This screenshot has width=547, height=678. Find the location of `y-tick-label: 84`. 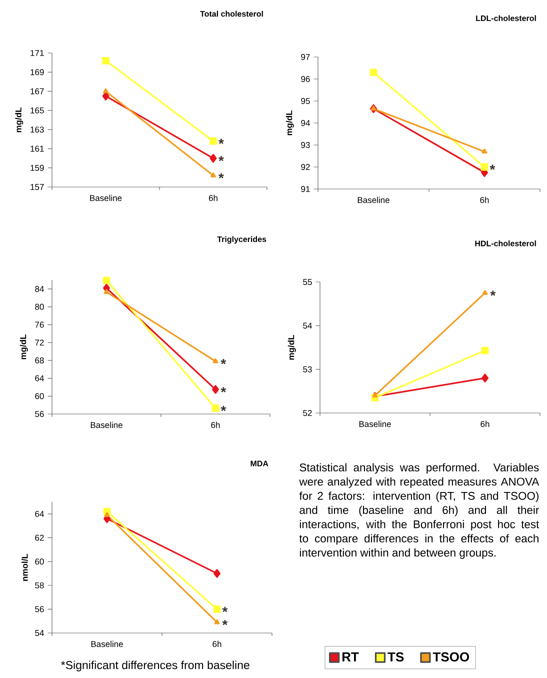

y-tick-label: 84 is located at coordinates (39, 289).